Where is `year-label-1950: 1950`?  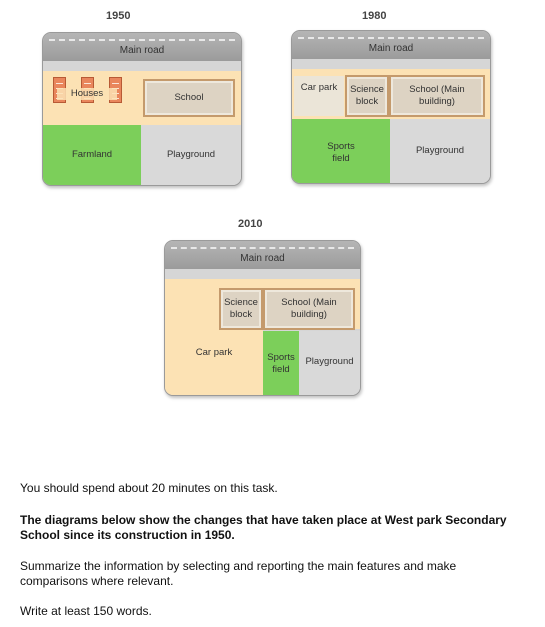
year-label-1950: 1950 is located at coordinates (118, 16).